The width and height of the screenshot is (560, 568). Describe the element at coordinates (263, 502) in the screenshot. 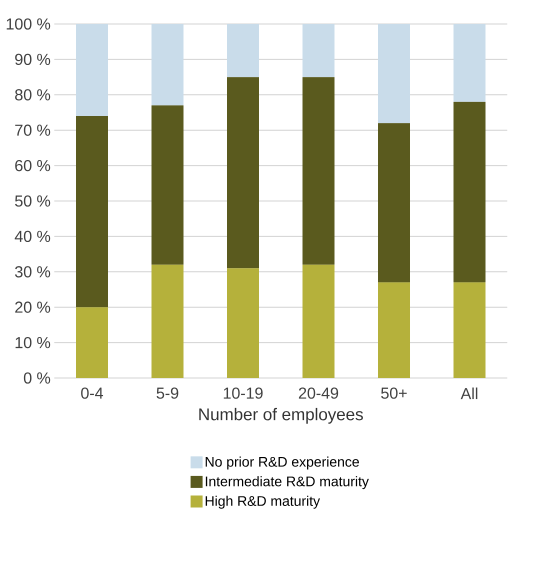

I see `legend-label: High R&D maturity` at that location.